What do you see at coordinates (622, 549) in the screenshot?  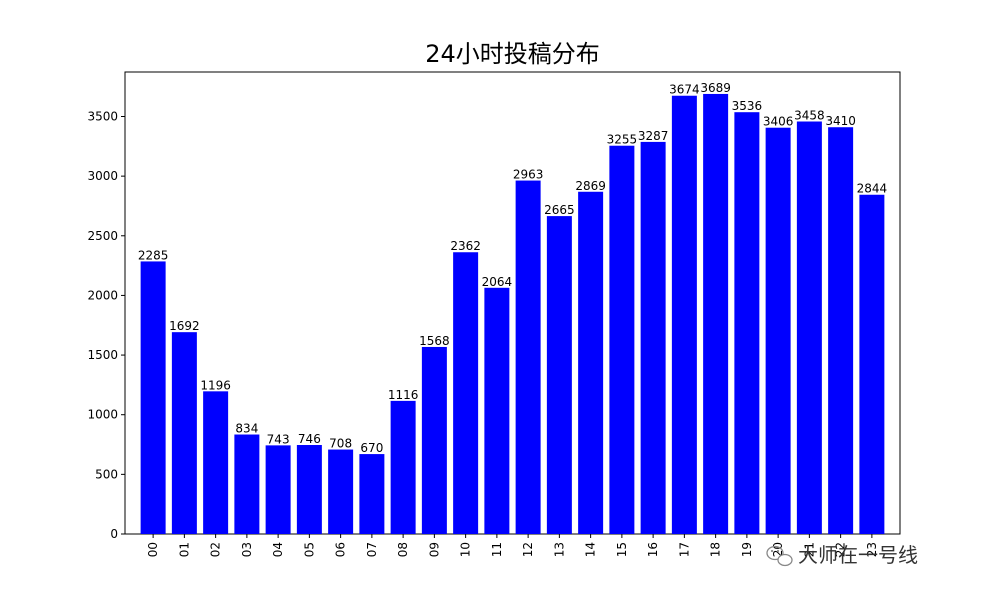 I see `x-tick-label: 15` at bounding box center [622, 549].